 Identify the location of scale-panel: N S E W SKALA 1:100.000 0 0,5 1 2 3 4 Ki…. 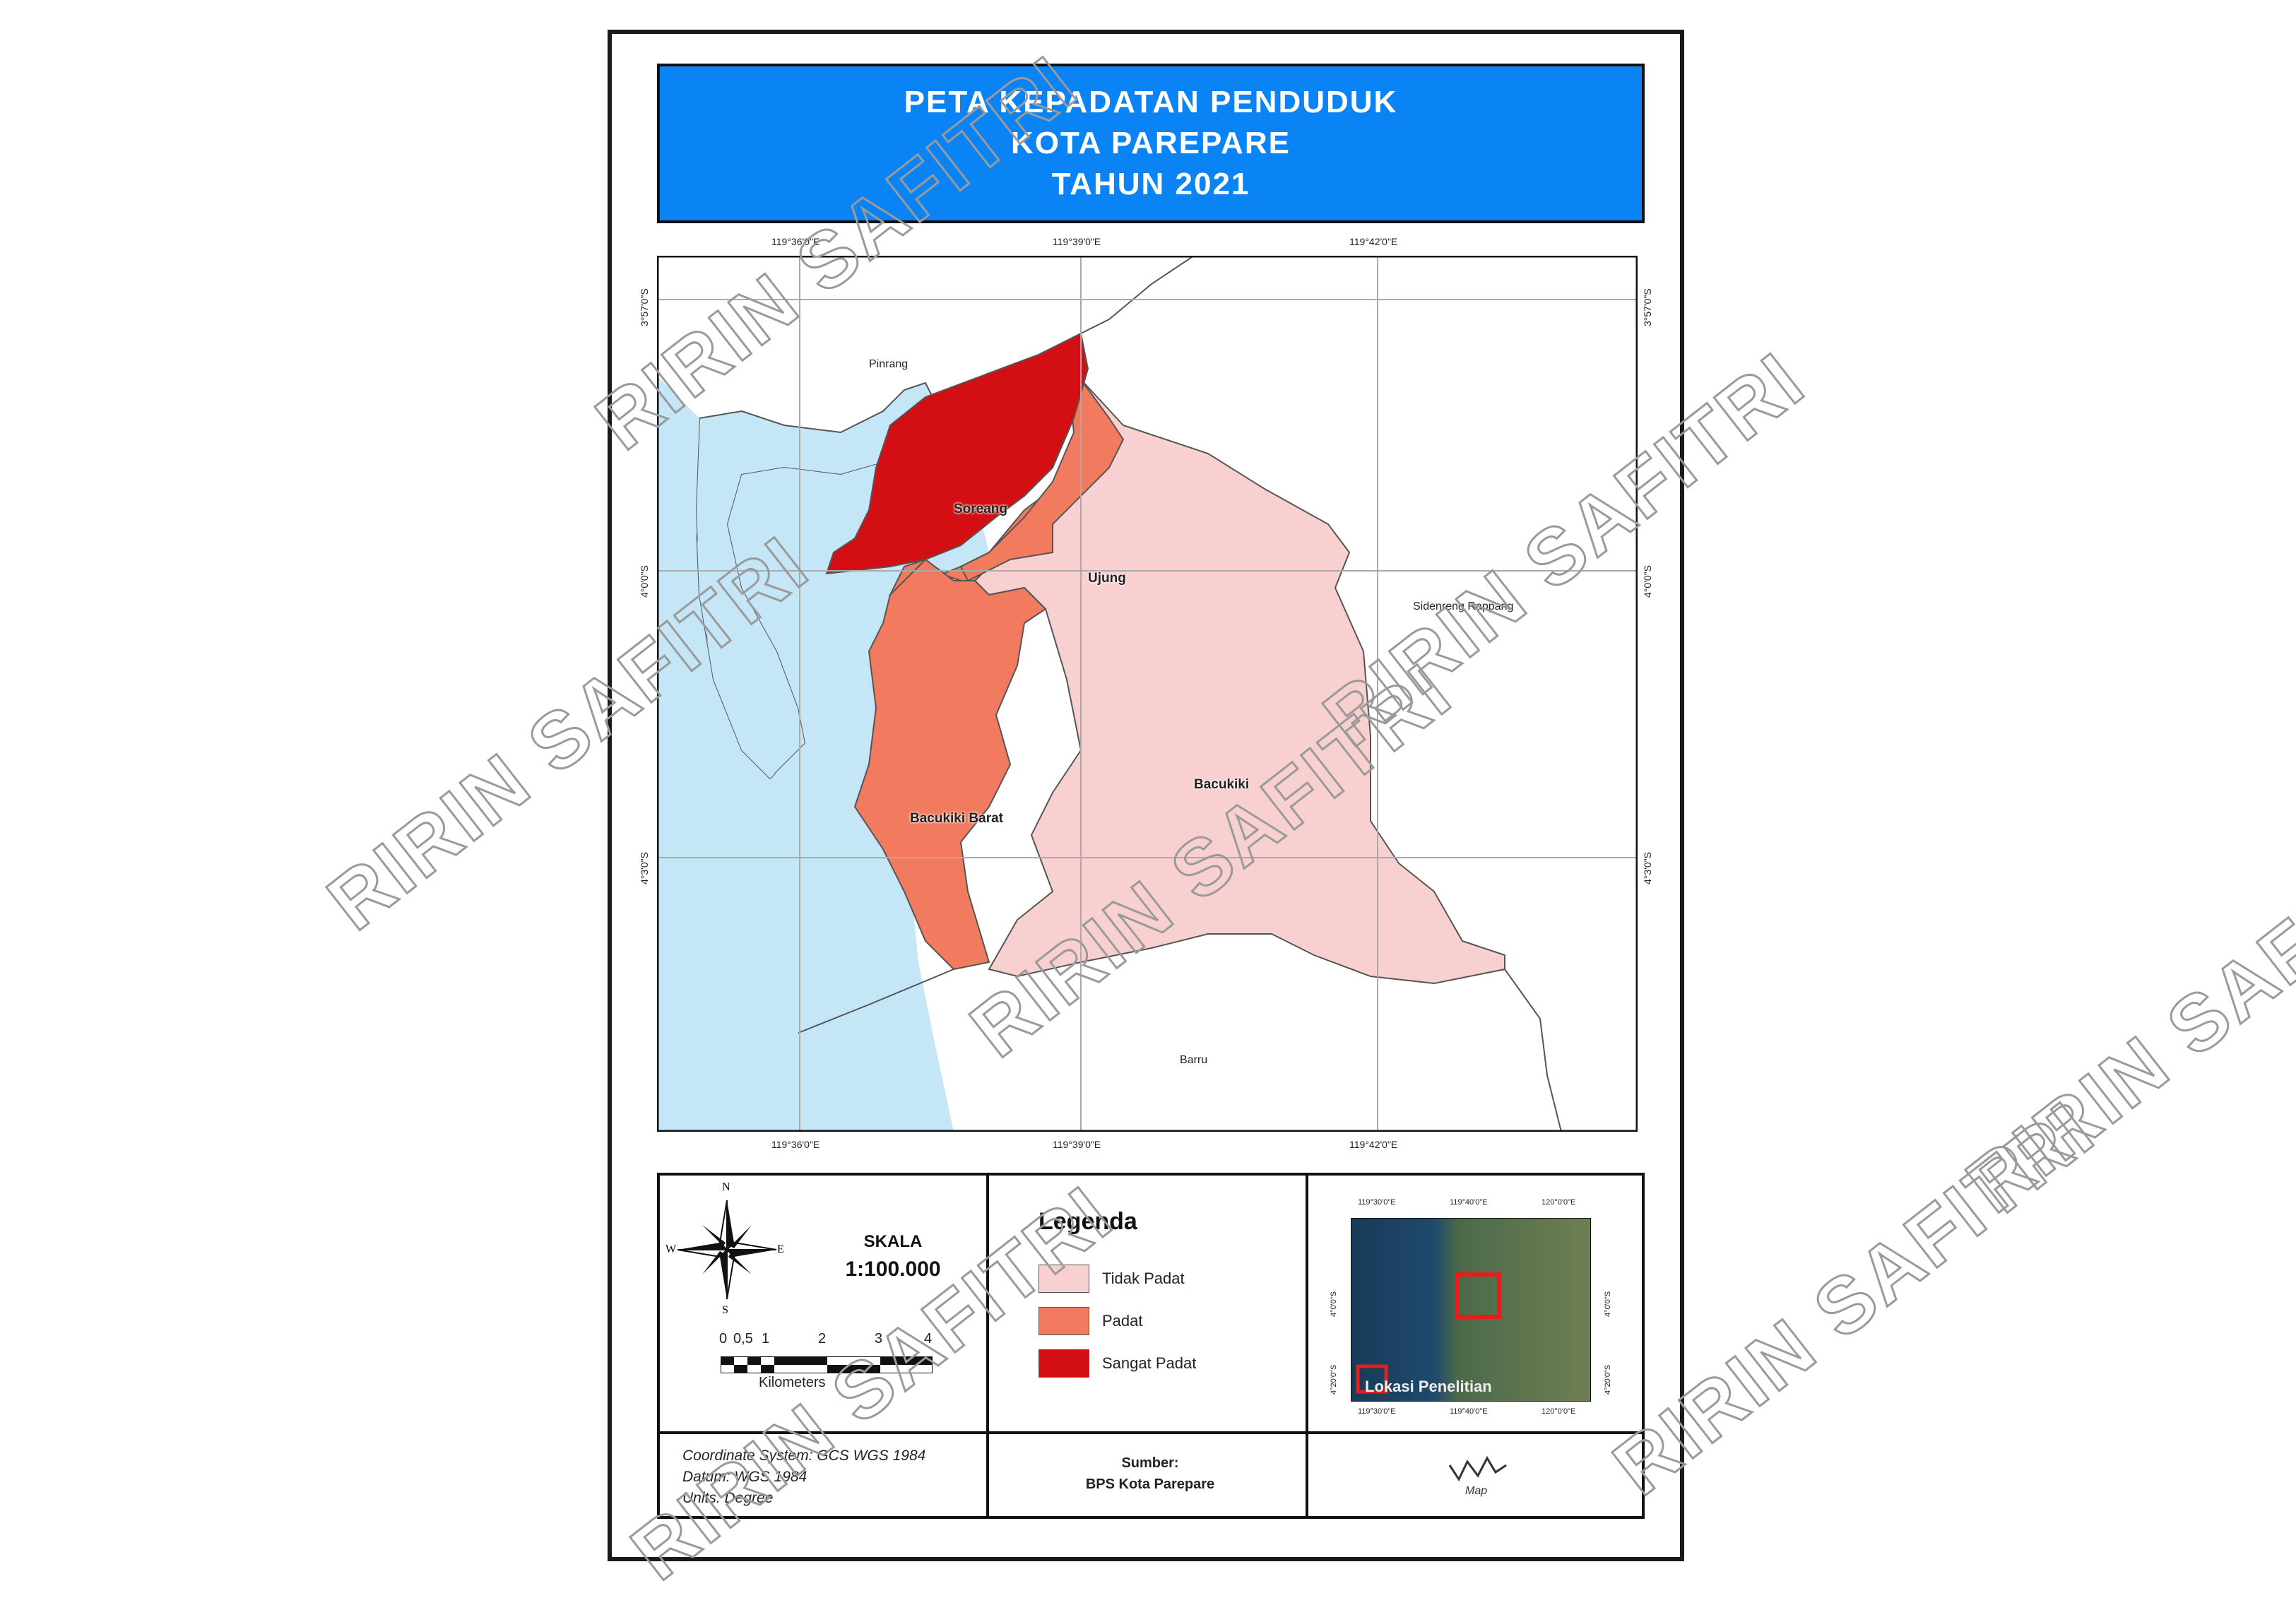
(823, 1303).